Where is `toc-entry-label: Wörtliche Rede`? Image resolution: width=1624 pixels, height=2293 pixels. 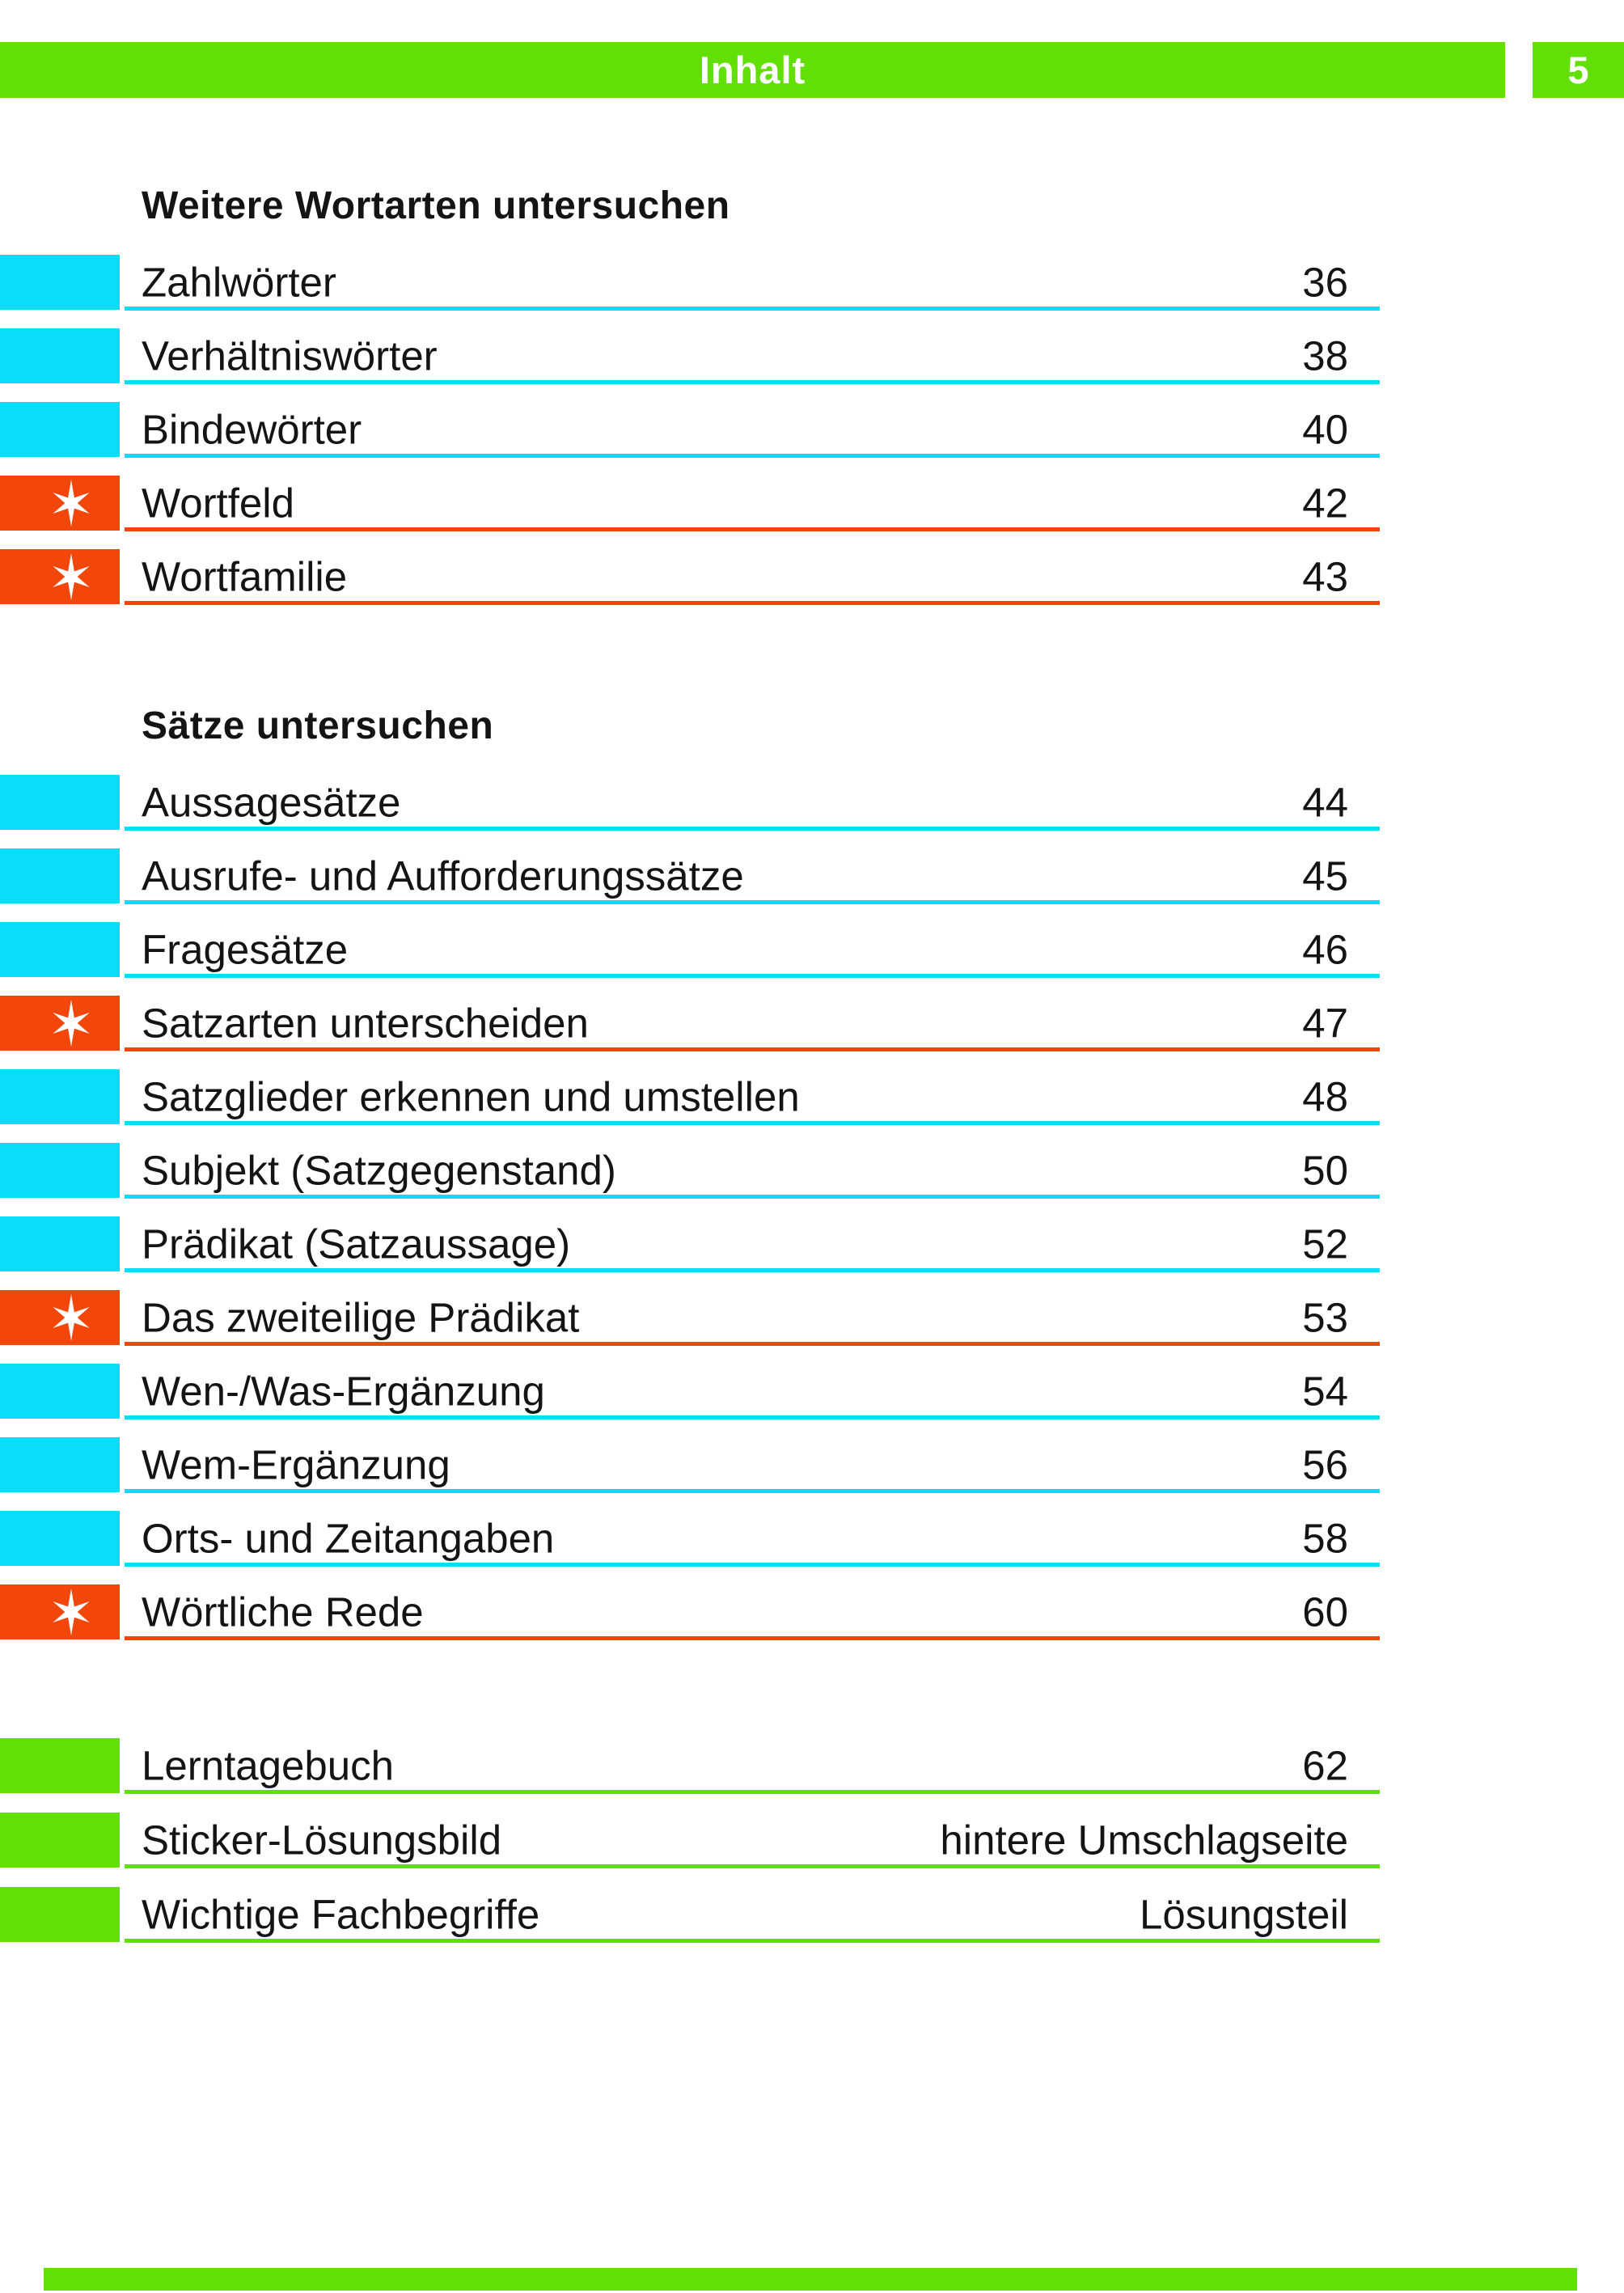
toc-entry-label: Wörtliche Rede is located at coordinates (283, 1612).